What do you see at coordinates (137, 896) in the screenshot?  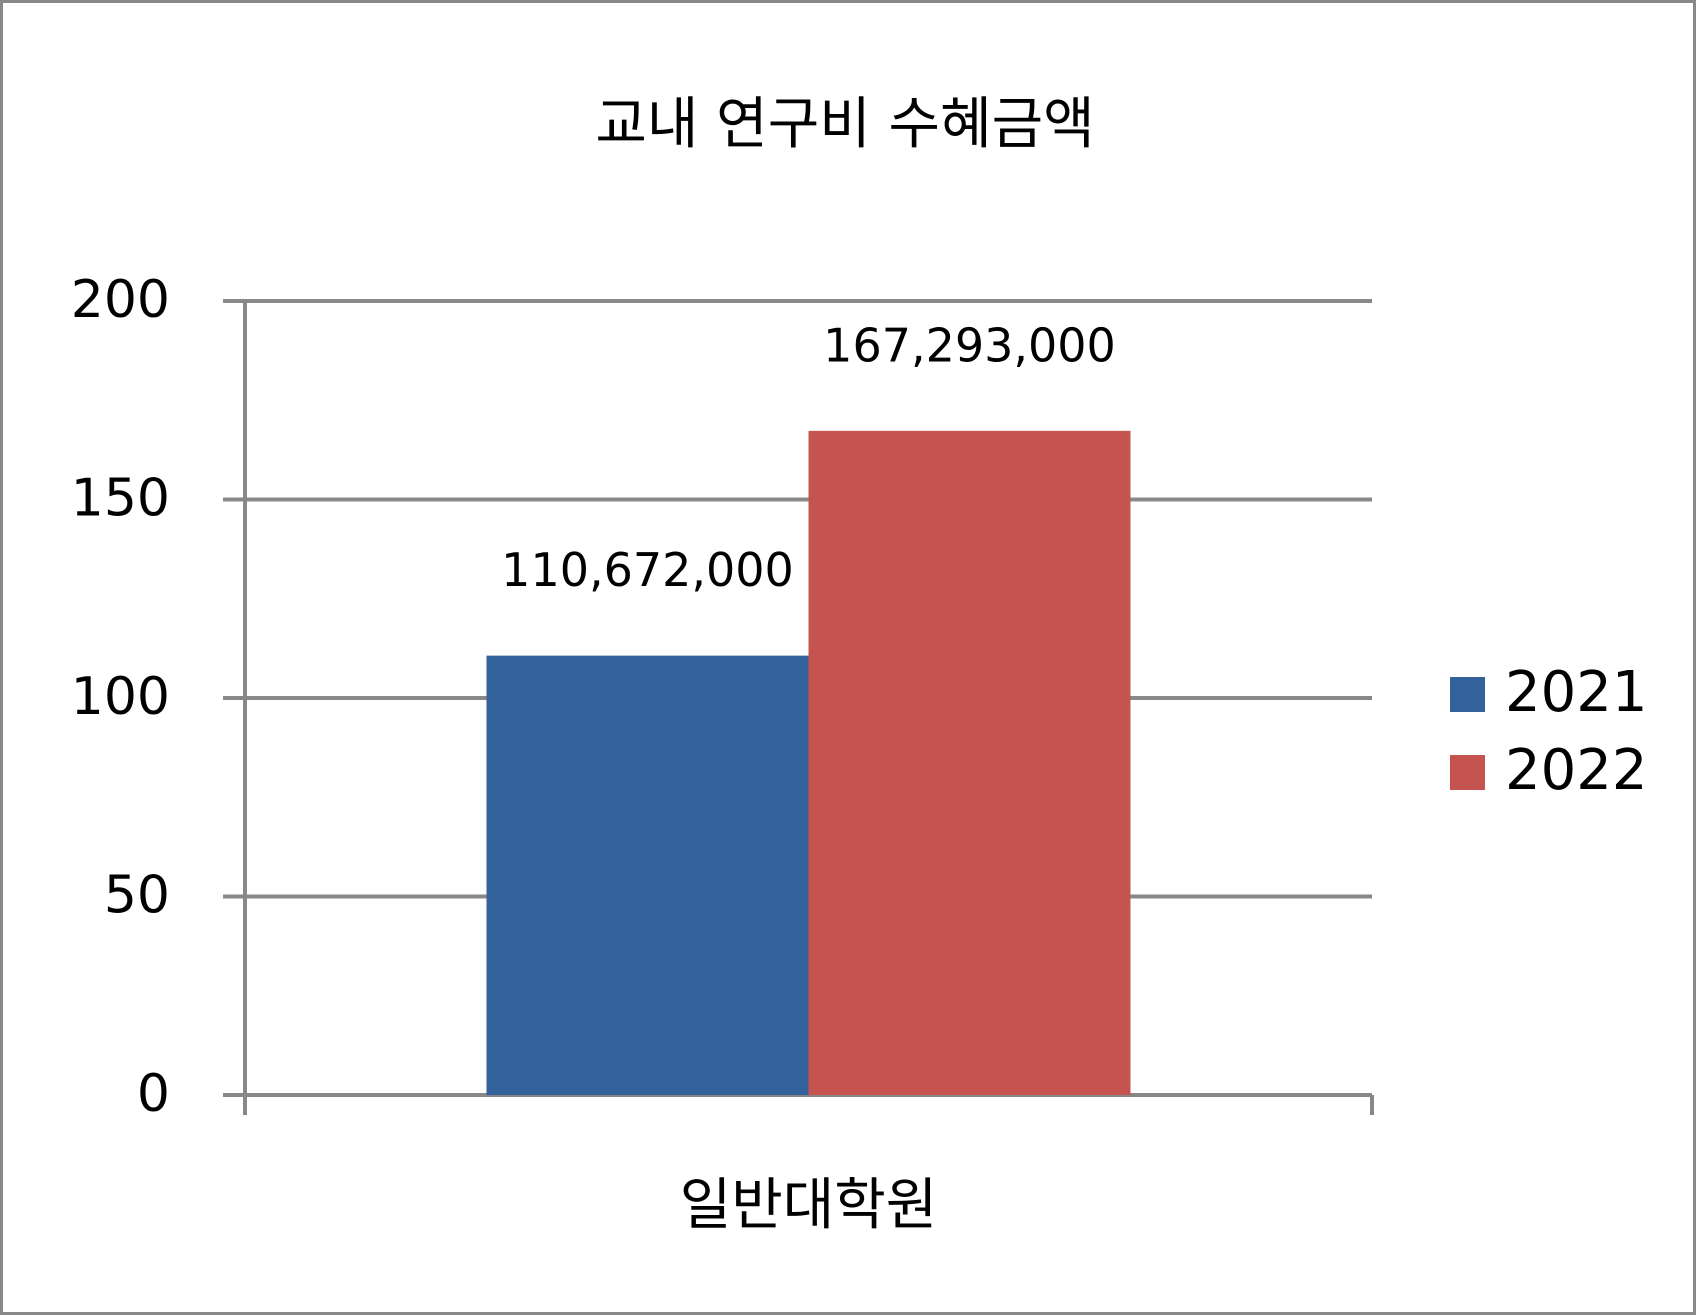 I see `y-tick-label: 50` at bounding box center [137, 896].